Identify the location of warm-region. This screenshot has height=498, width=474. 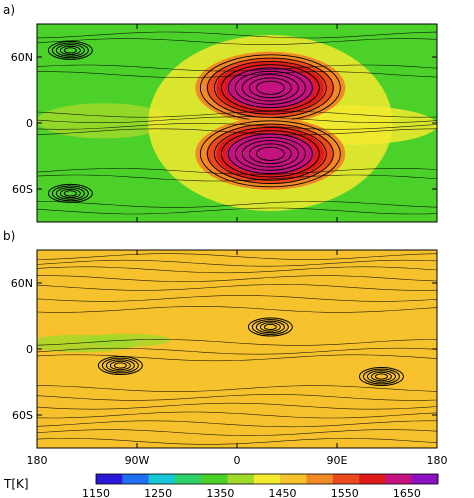
(104, 121).